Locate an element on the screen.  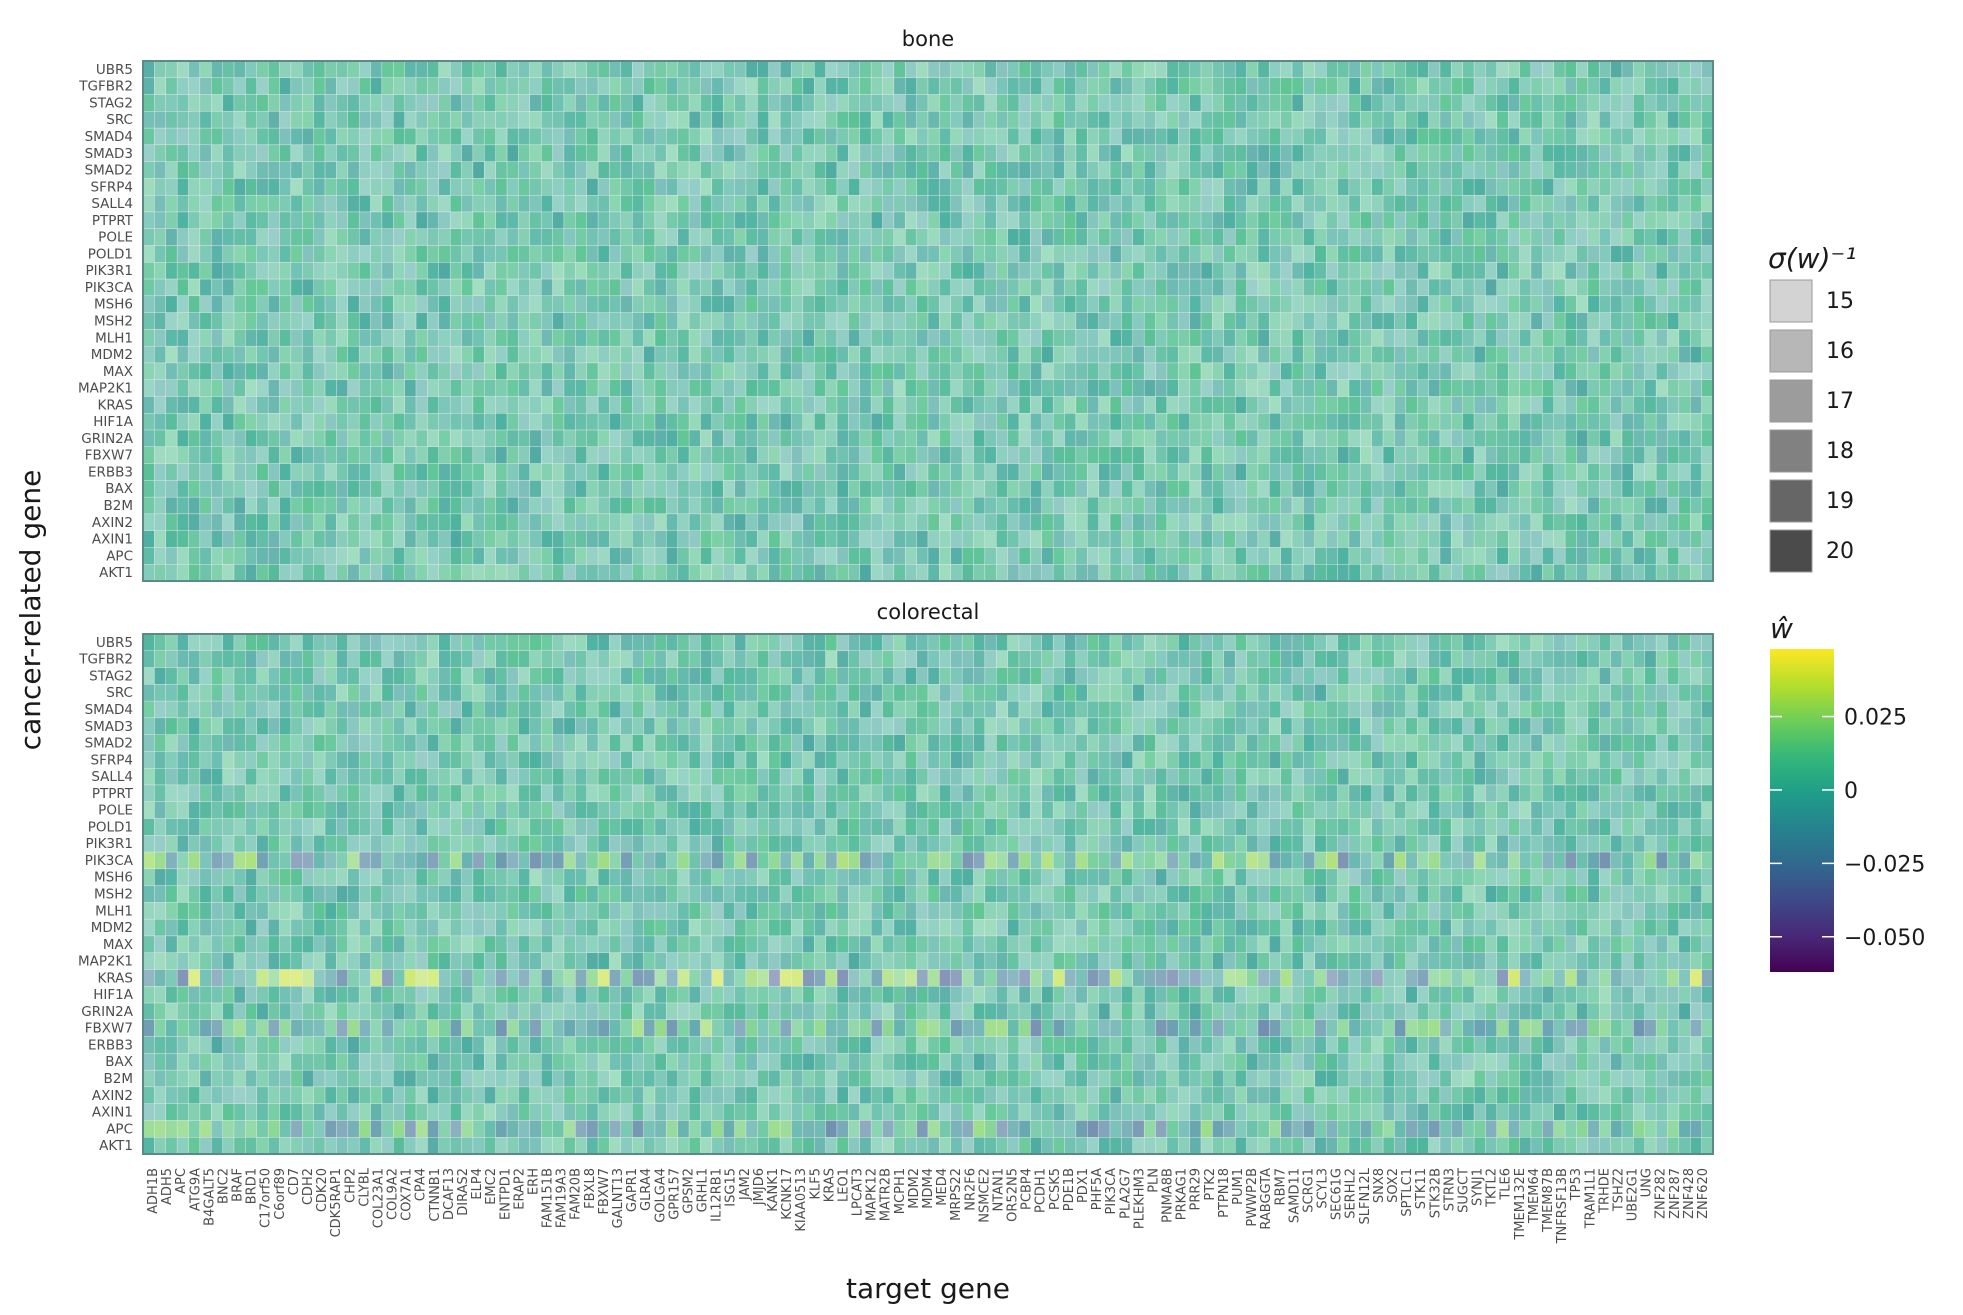
facet-title: colorectal is located at coordinates (928, 612).